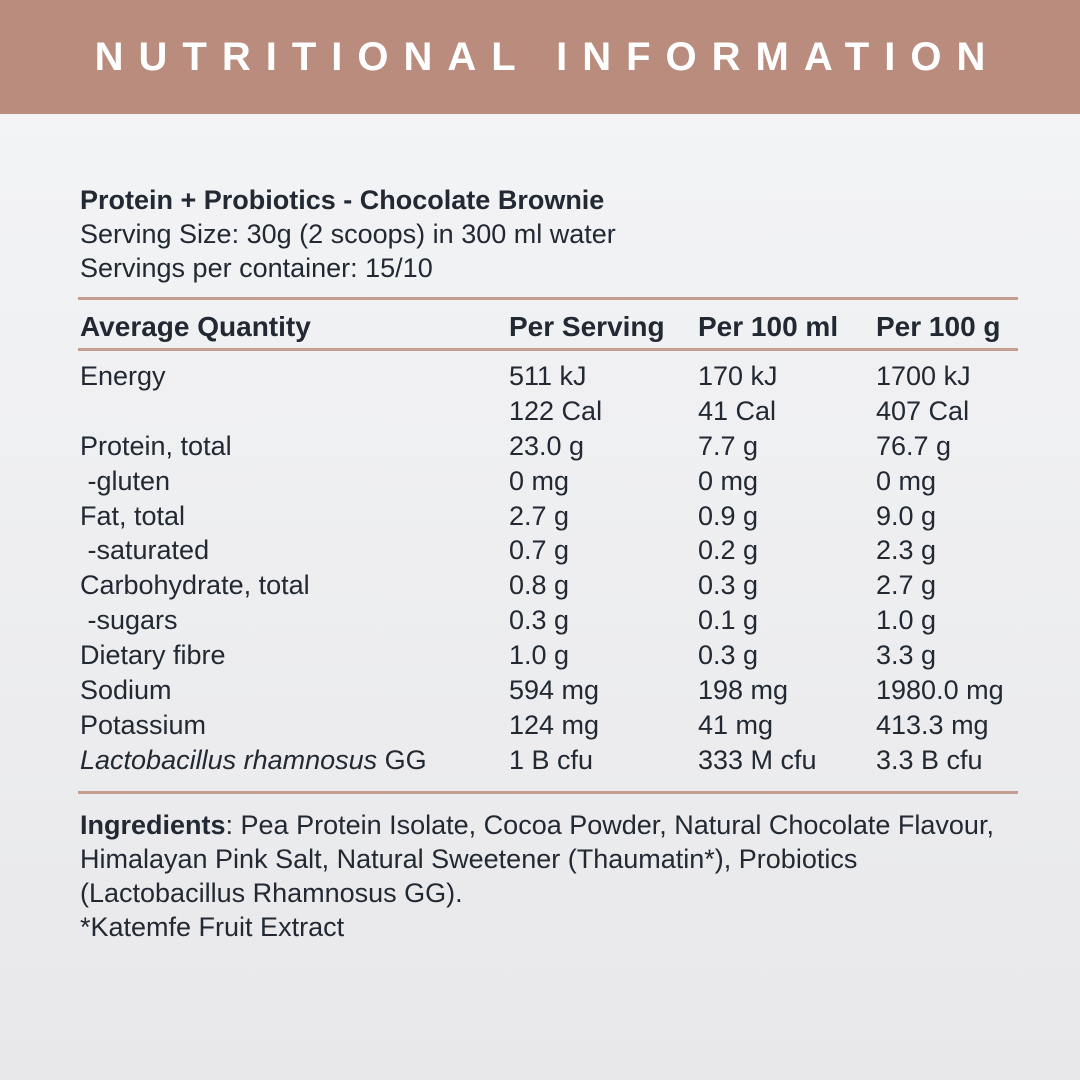  What do you see at coordinates (548, 298) in the screenshot?
I see `divider-top` at bounding box center [548, 298].